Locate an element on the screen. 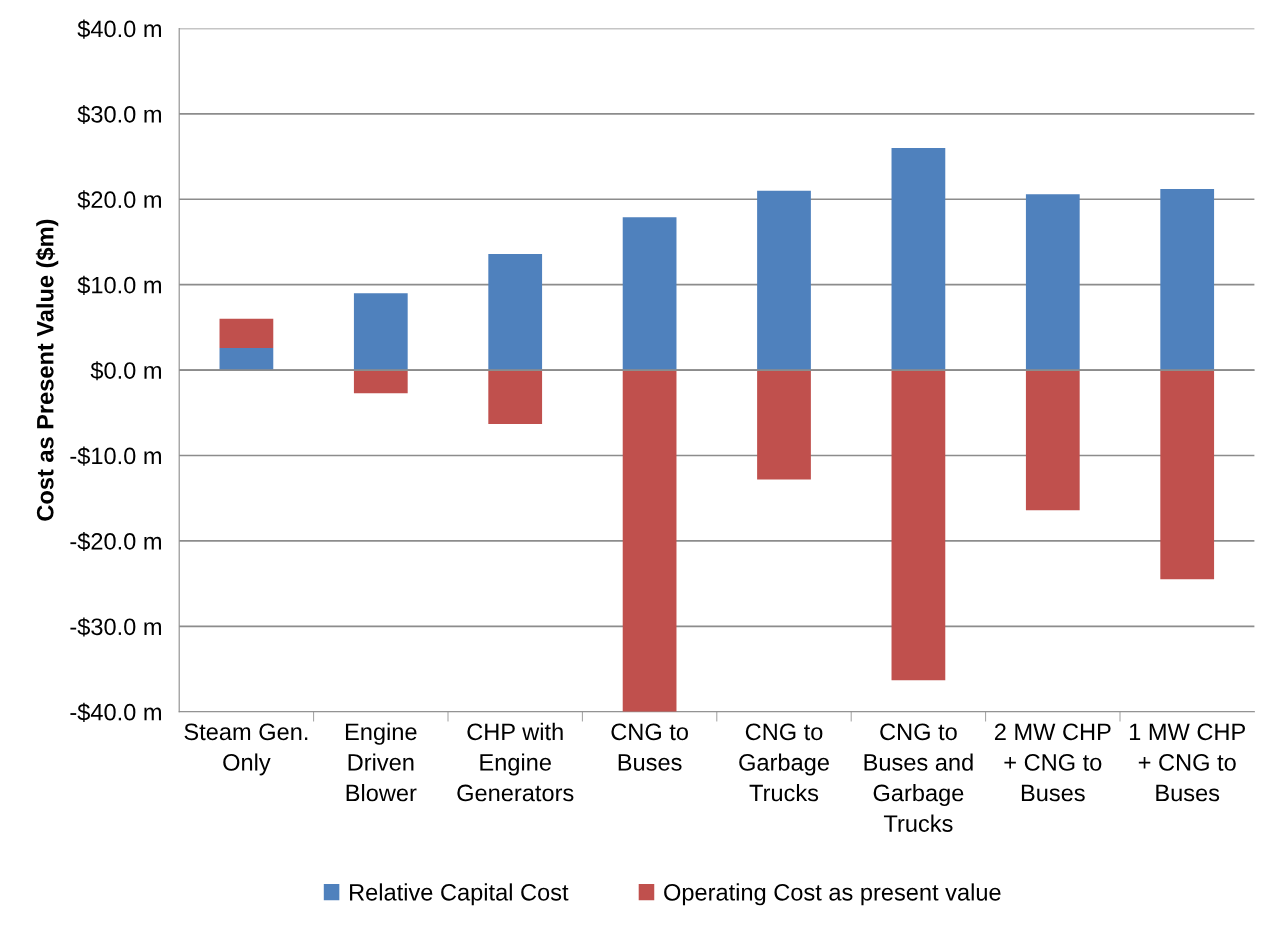  y-tick-label: $20.0 m is located at coordinates (119, 200).